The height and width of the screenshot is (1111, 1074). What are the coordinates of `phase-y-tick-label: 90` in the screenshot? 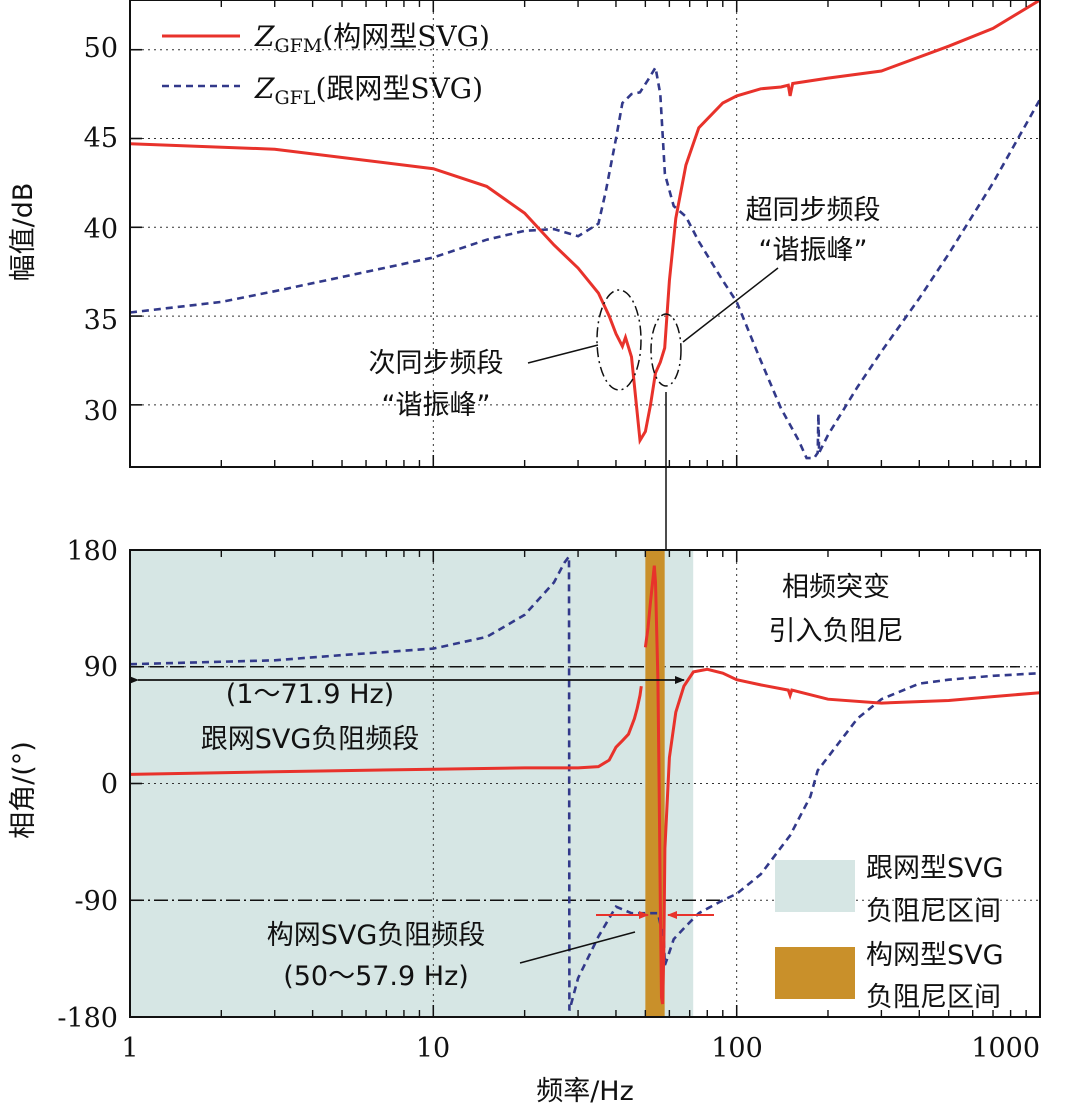 It's located at (101, 667).